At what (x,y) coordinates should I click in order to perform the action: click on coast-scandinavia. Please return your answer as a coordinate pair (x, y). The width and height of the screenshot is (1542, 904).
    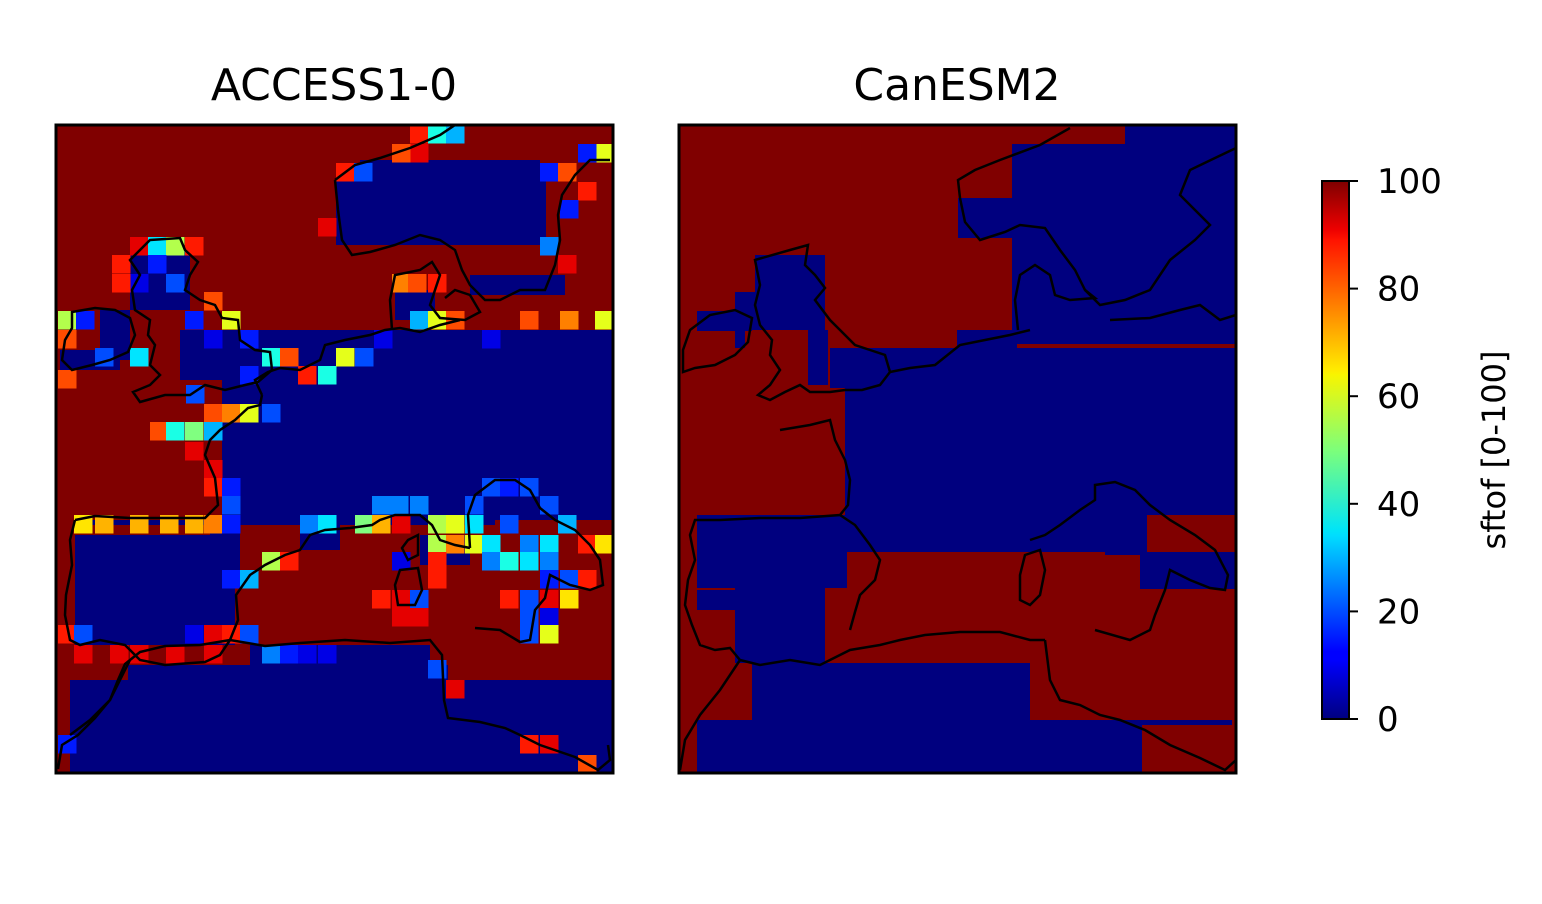
    Looking at the image, I should click on (471, 213).